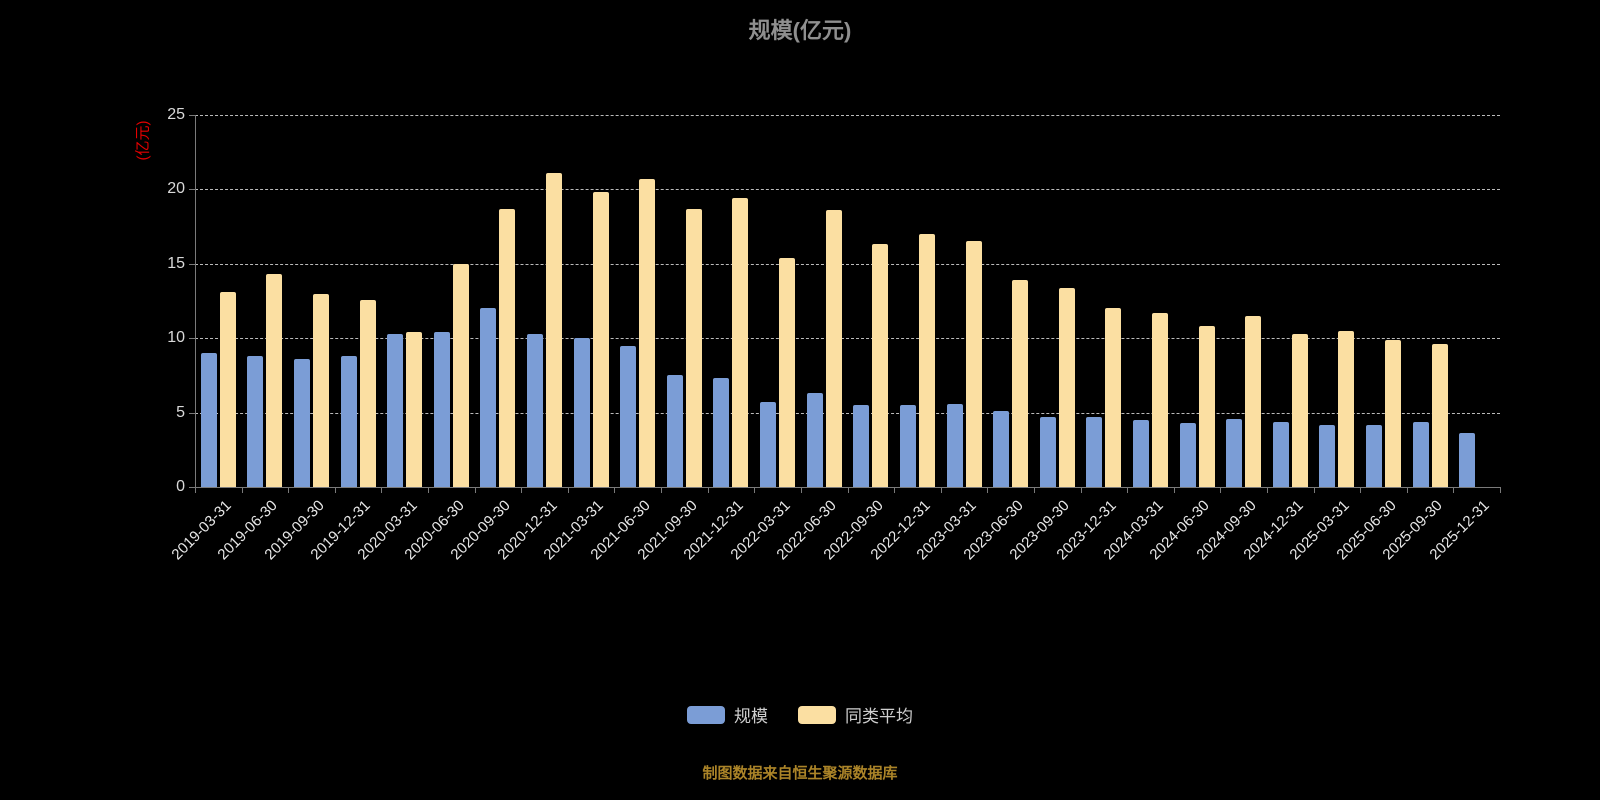 Image resolution: width=1600 pixels, height=800 pixels. Describe the element at coordinates (176, 263) in the screenshot. I see `y-axis-tick-label: 15` at that location.